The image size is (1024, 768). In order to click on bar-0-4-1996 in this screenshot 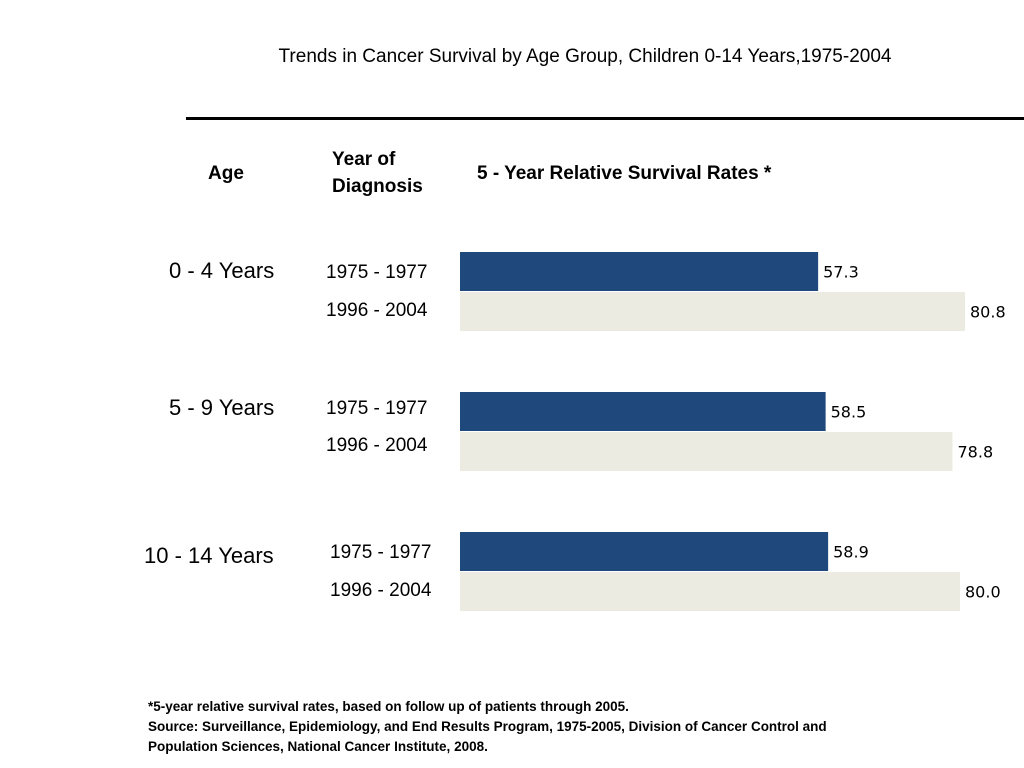, I will do `click(712, 311)`.